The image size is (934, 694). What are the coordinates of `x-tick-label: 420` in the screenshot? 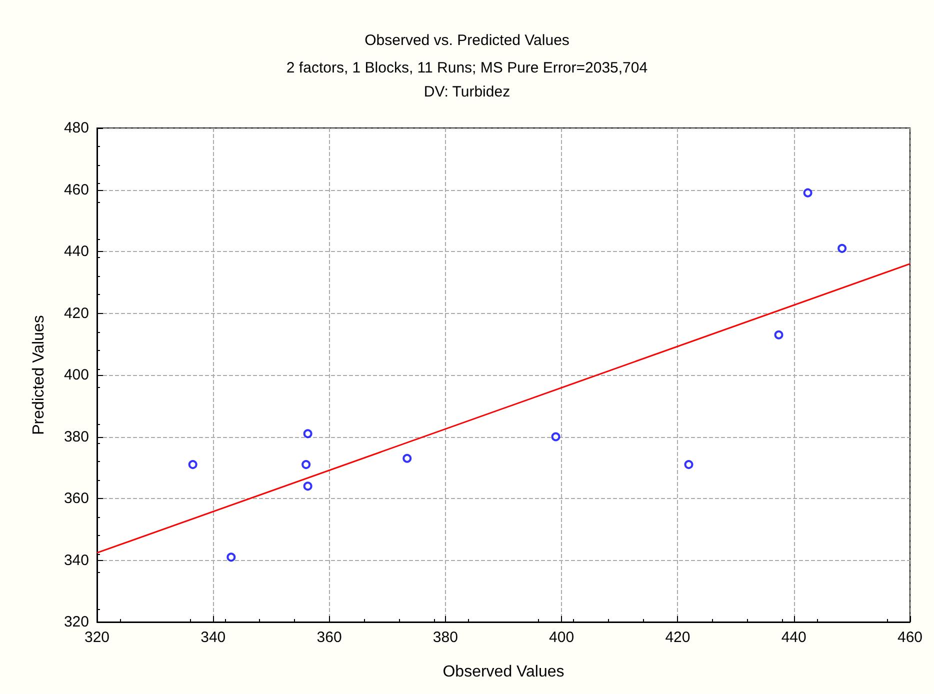 It's located at (677, 637).